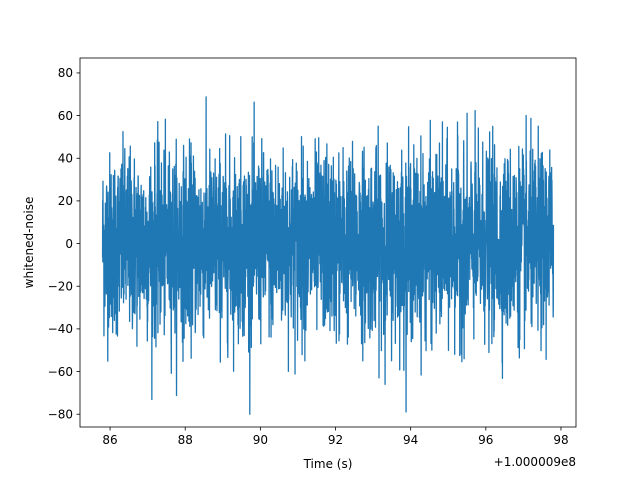 This screenshot has height=480, width=640. What do you see at coordinates (65, 116) in the screenshot?
I see `y-tick-label: 60` at bounding box center [65, 116].